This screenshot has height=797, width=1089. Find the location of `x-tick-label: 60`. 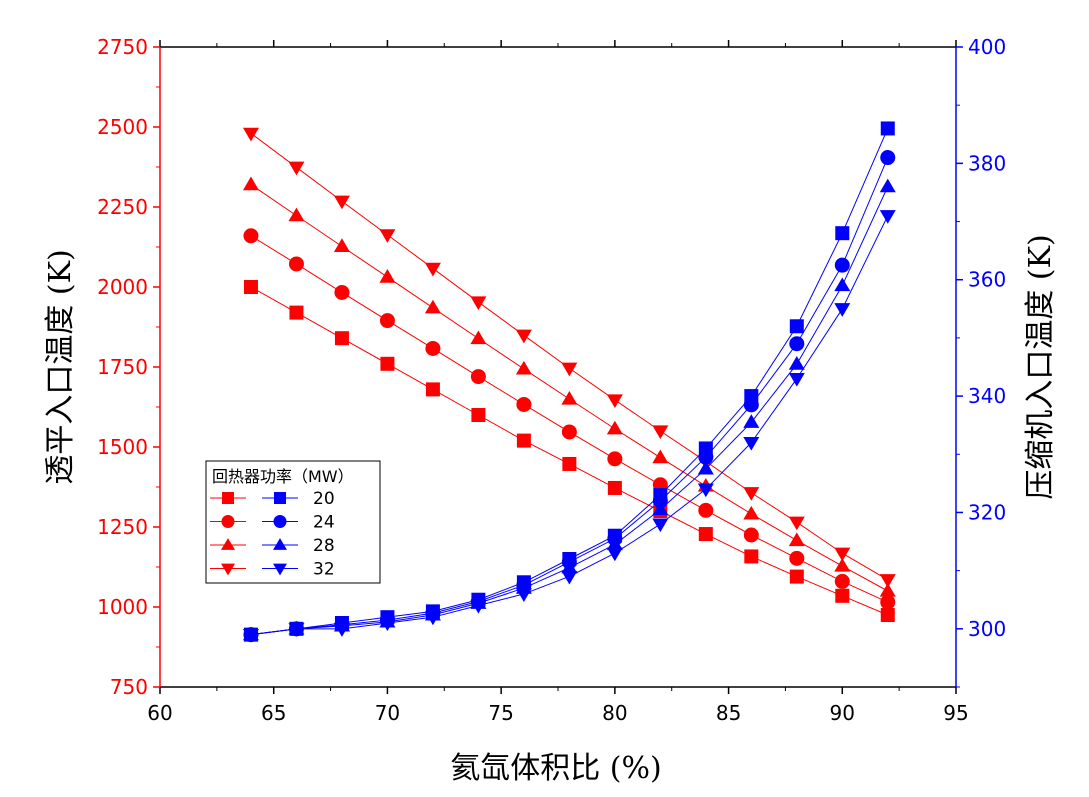

x-tick-label: 60 is located at coordinates (159, 713).